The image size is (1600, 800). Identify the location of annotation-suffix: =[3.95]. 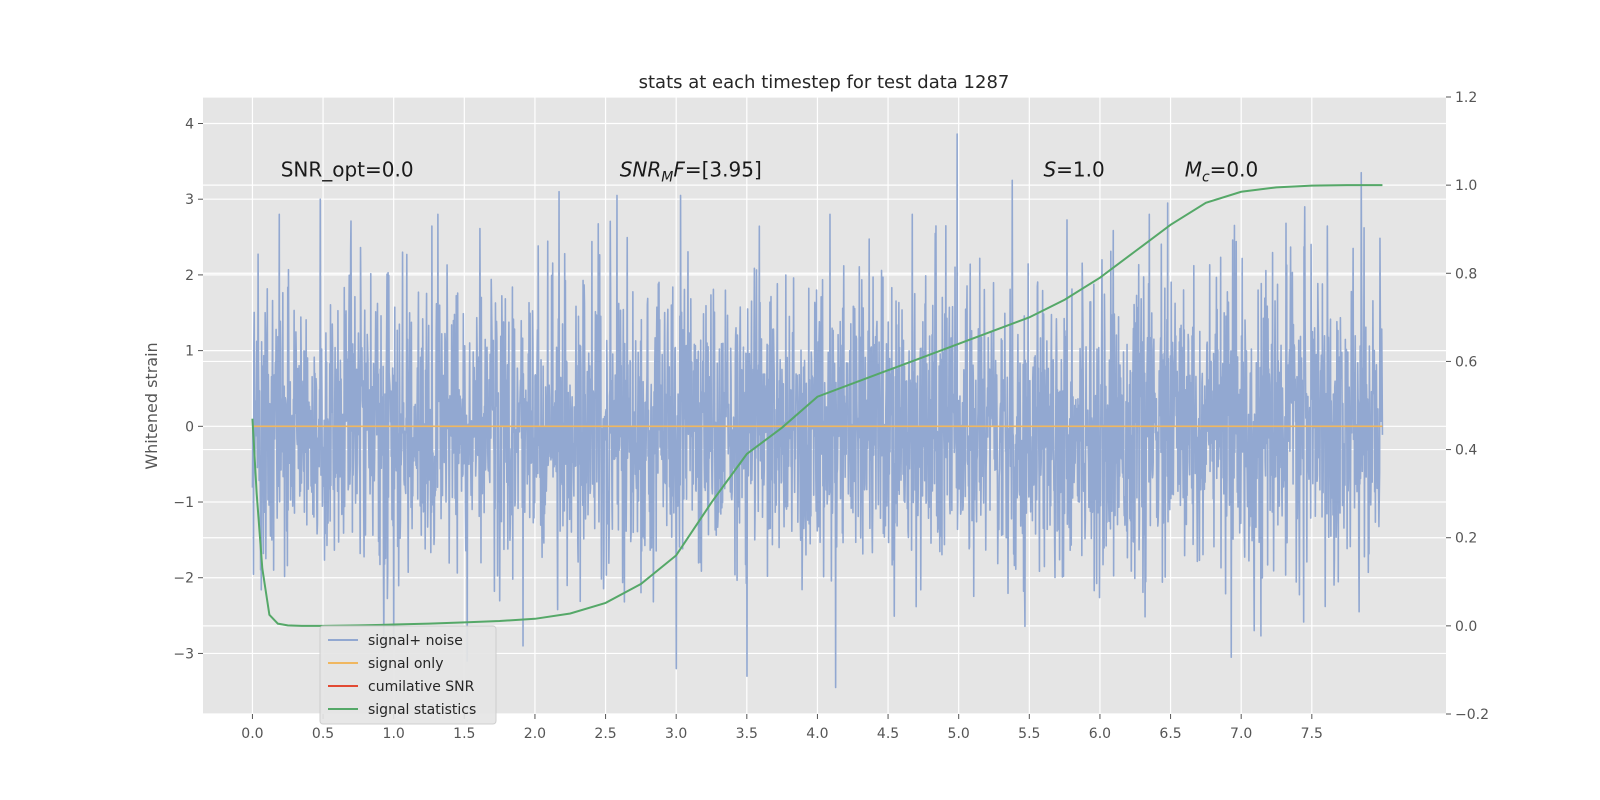
(723, 169).